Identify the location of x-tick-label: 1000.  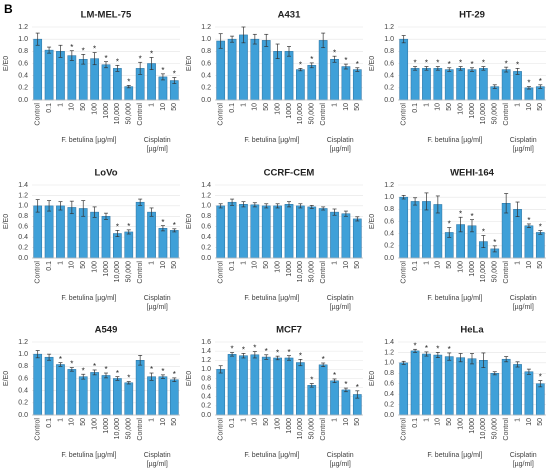
(472, 111).